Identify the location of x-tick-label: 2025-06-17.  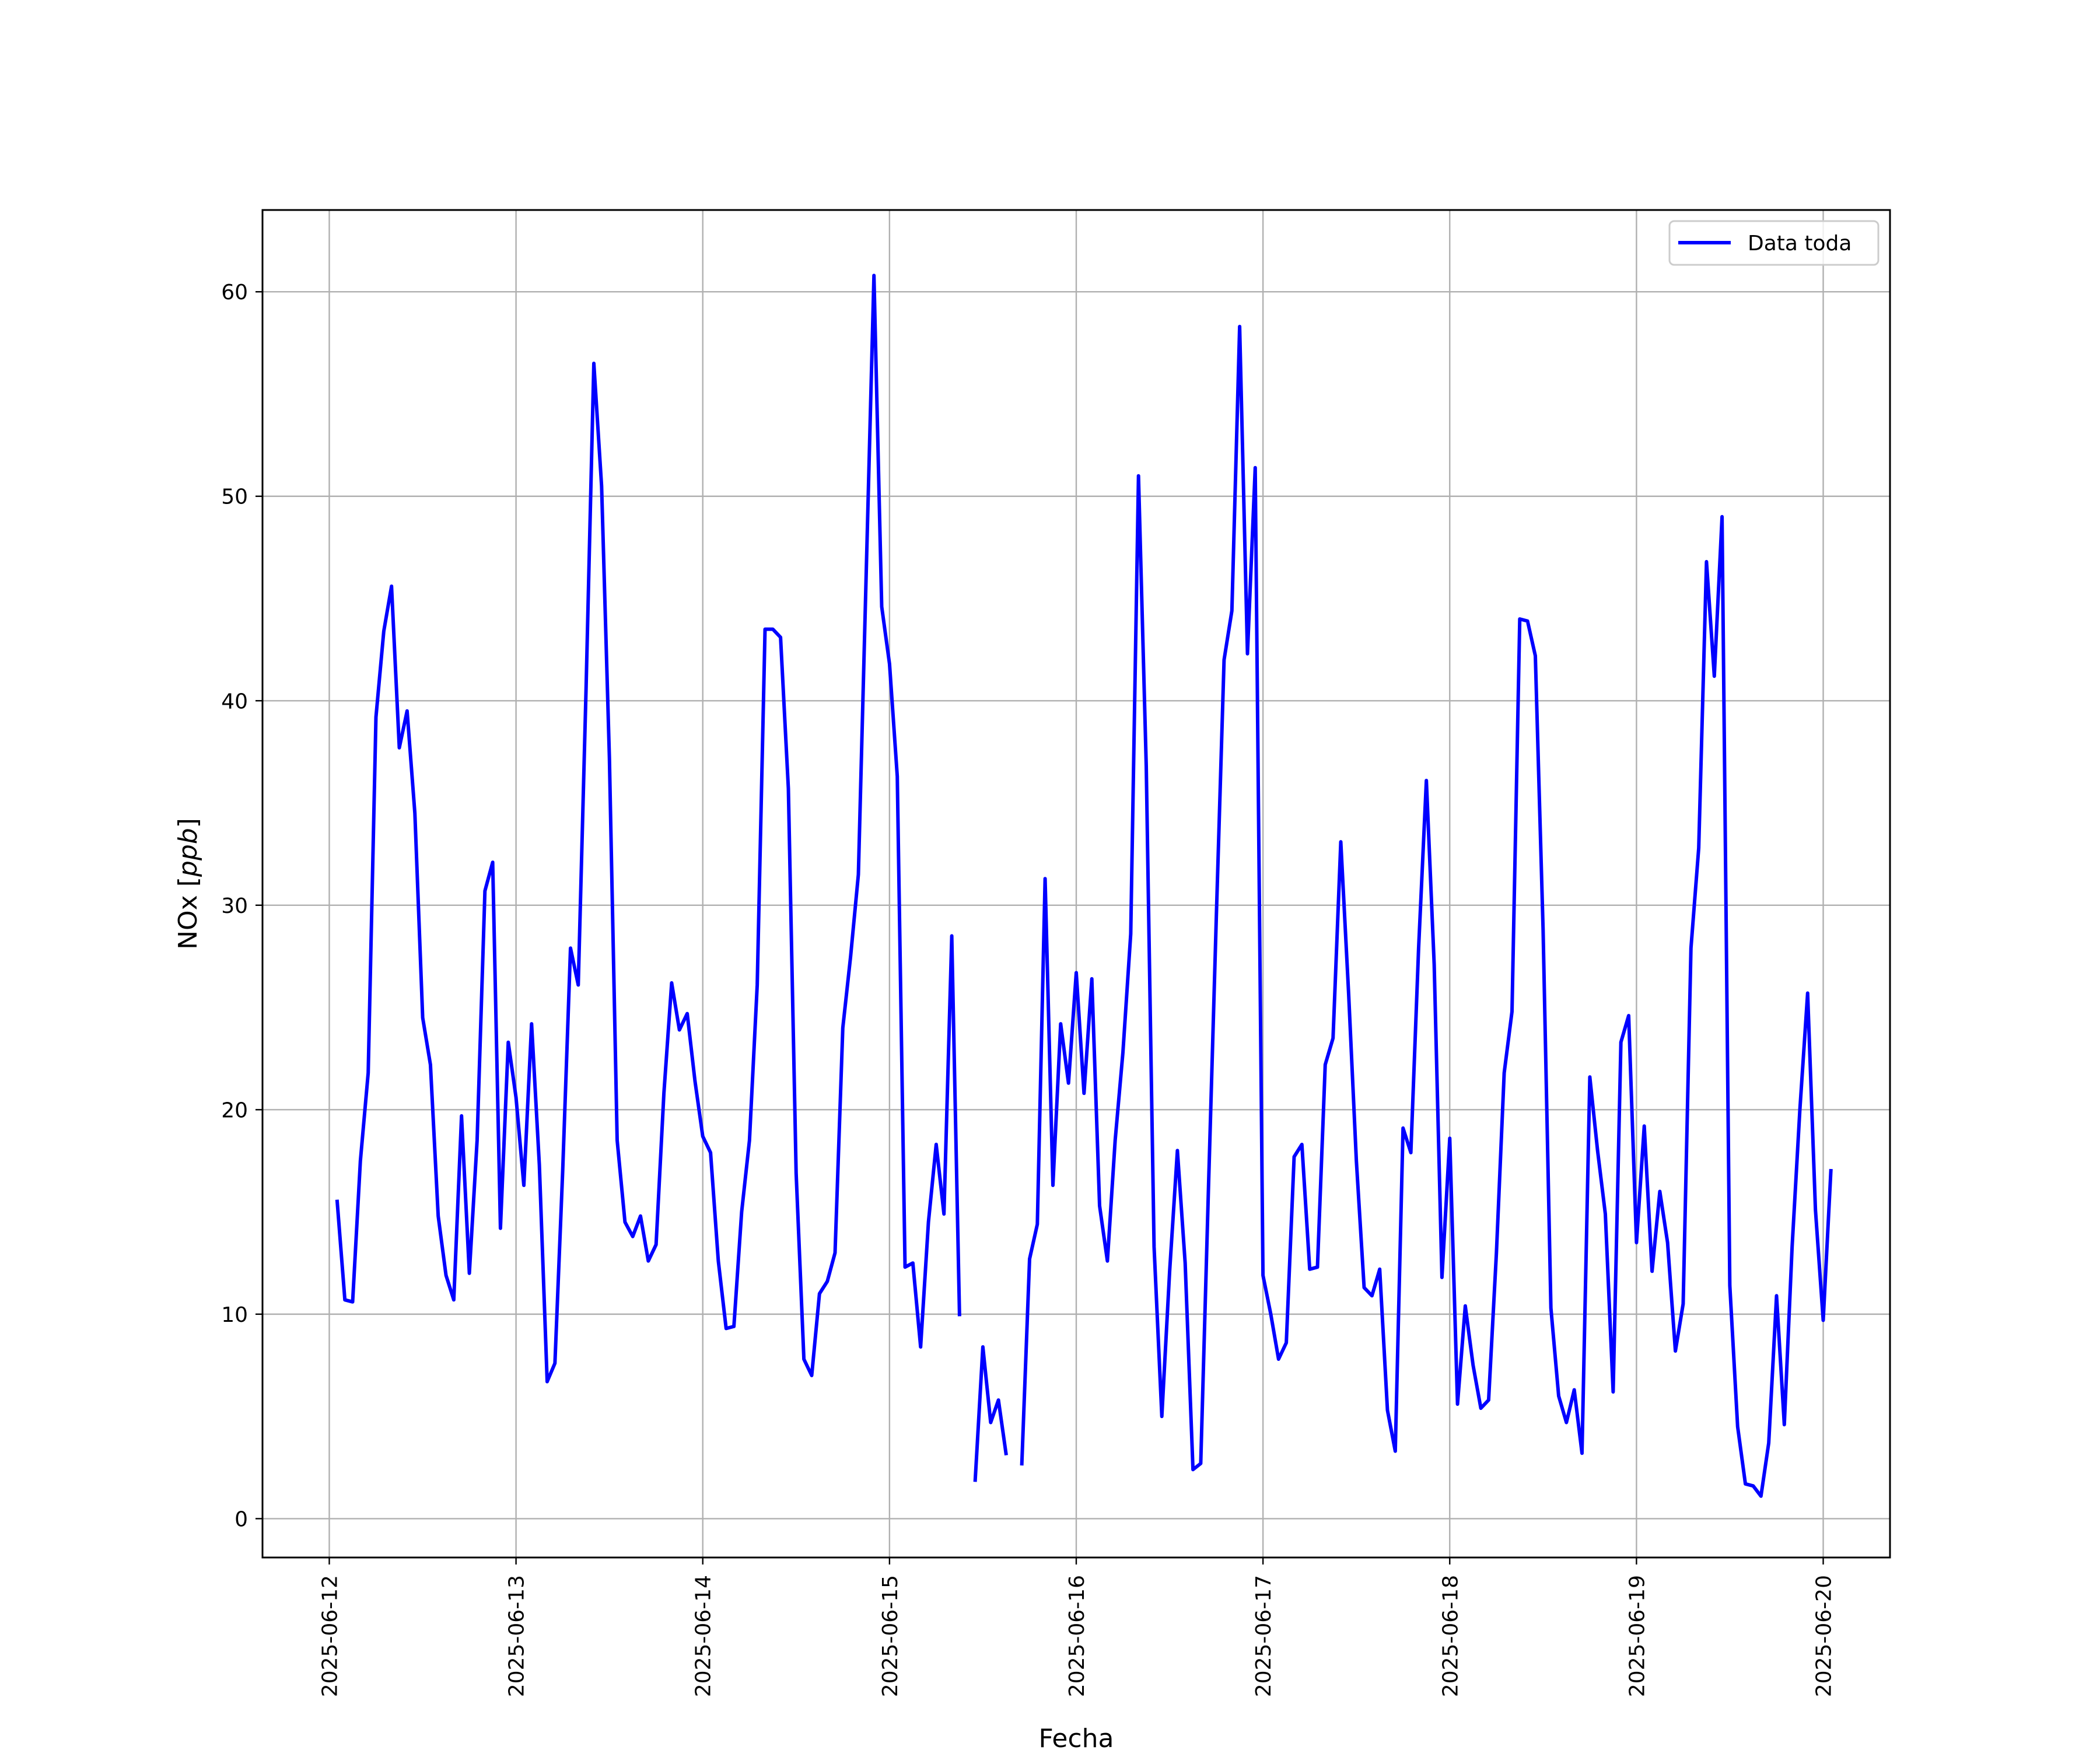
(1264, 1636).